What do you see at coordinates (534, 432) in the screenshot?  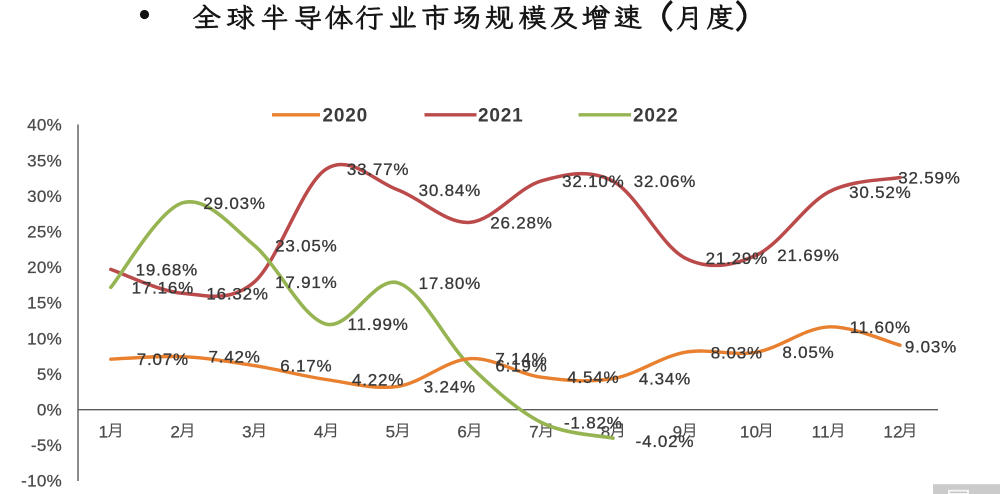 I see `svg-text: 7` at bounding box center [534, 432].